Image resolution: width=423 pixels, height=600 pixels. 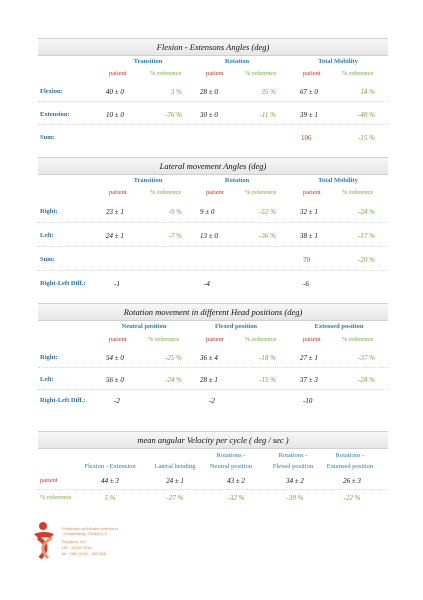 What do you see at coordinates (309, 236) in the screenshot?
I see `cell: 38 ± 1` at bounding box center [309, 236].